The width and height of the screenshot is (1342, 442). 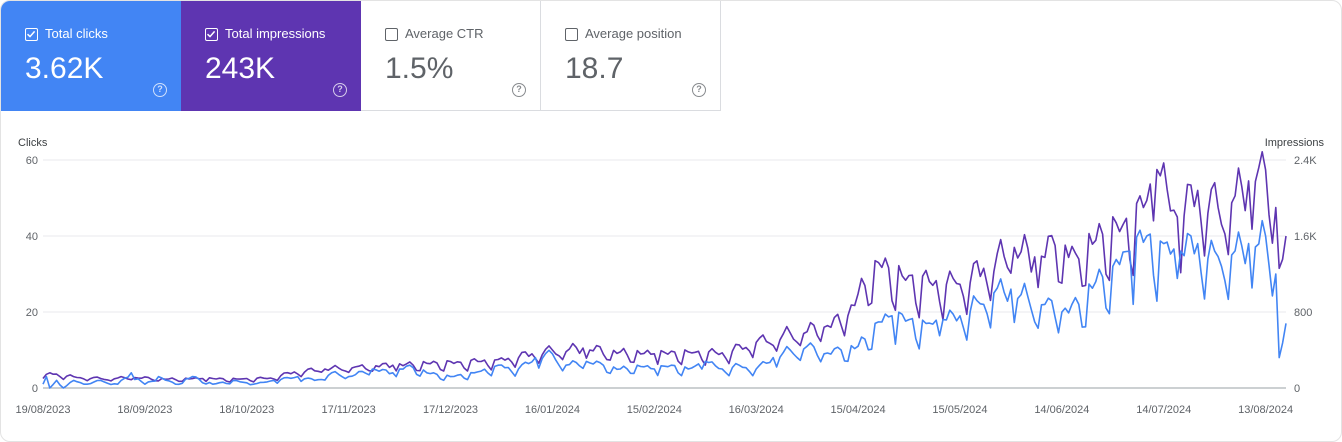 I want to click on x-tick-label: 15/04/2024, so click(x=858, y=410).